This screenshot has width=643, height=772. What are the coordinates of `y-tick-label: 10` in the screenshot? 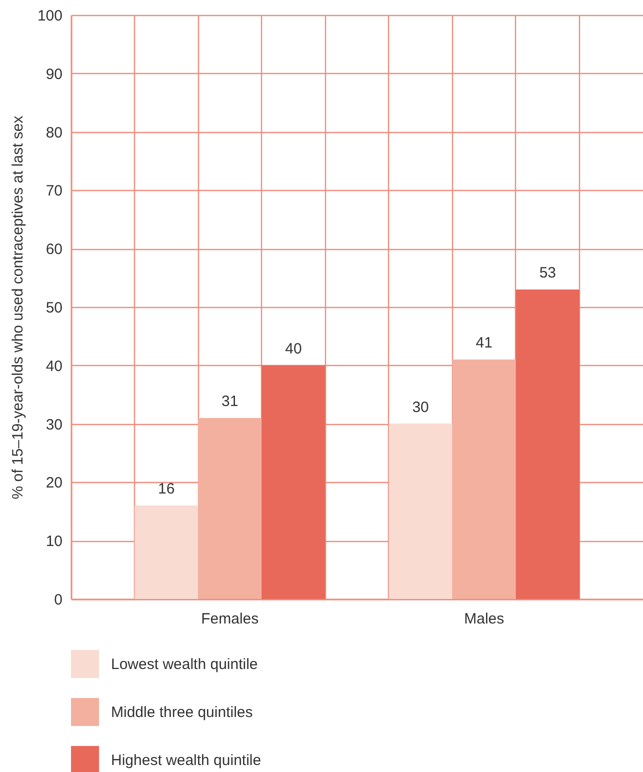 It's located at (54, 541).